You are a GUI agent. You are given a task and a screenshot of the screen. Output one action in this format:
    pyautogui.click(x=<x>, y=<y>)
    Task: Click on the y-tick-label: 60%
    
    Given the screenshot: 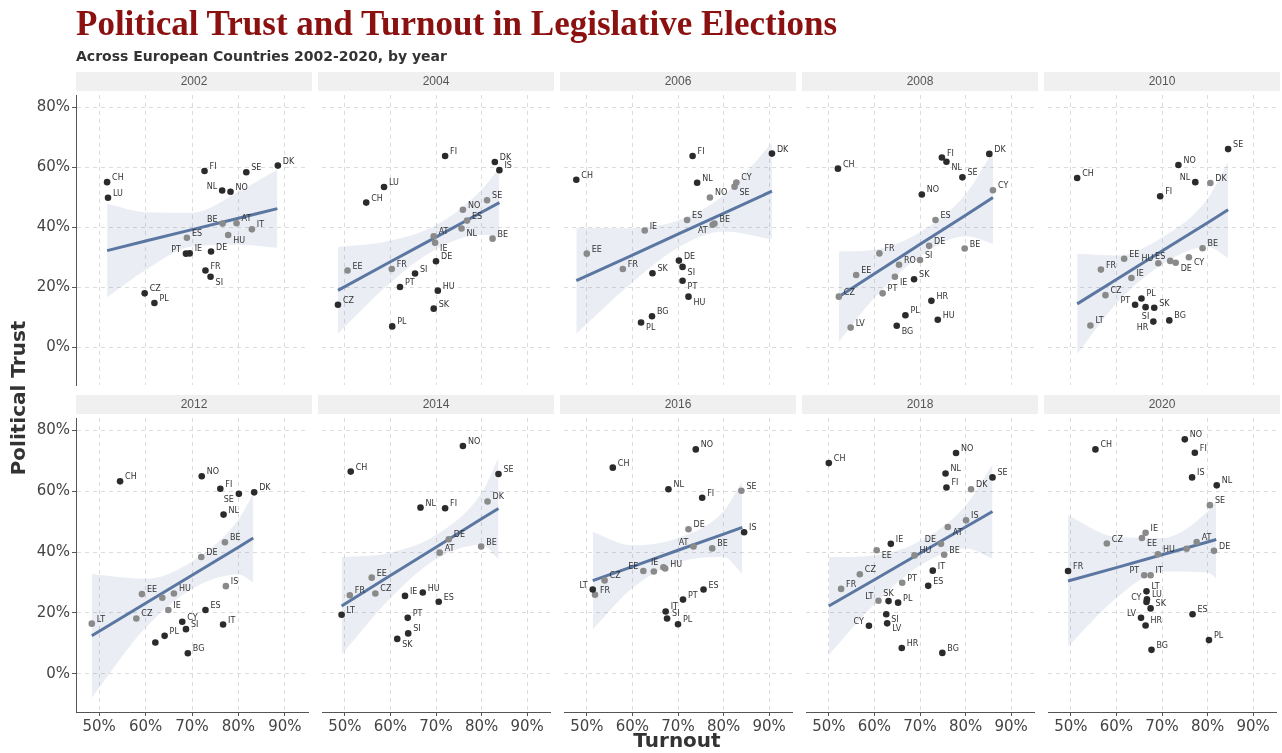 What is the action you would take?
    pyautogui.click(x=53, y=166)
    